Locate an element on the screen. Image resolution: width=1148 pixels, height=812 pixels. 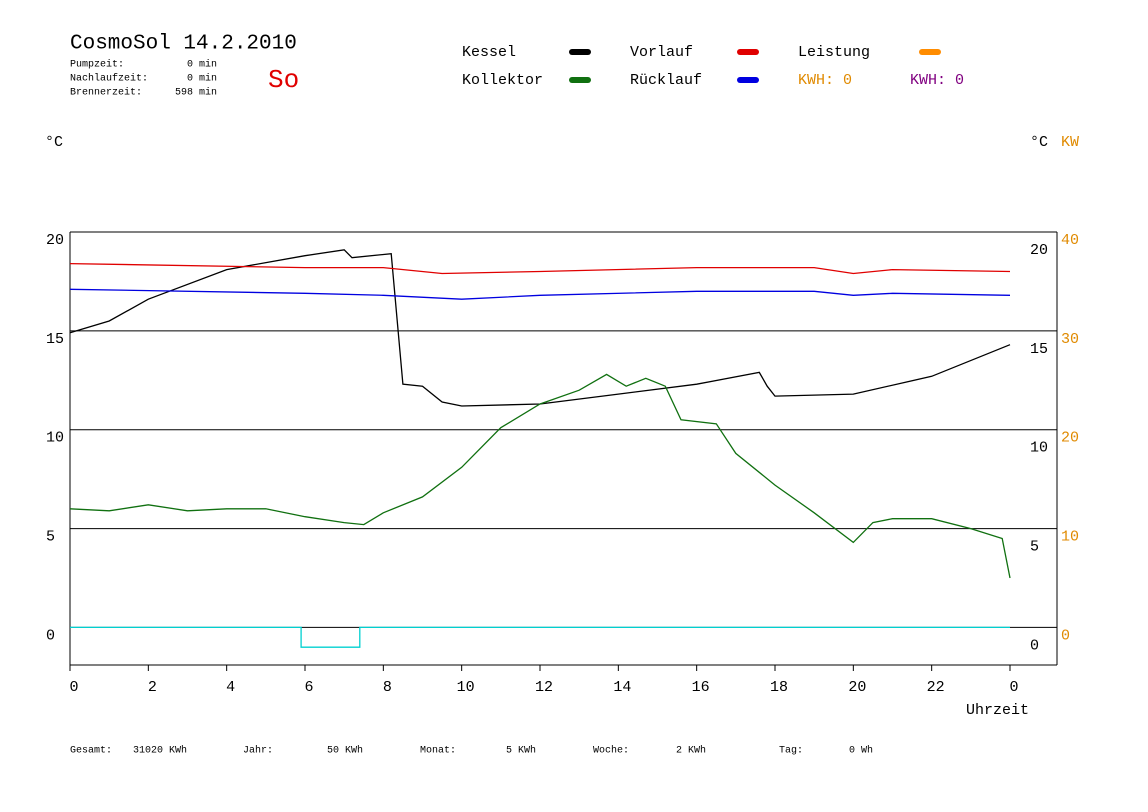
x-tick-label: 8 is located at coordinates (387, 687).